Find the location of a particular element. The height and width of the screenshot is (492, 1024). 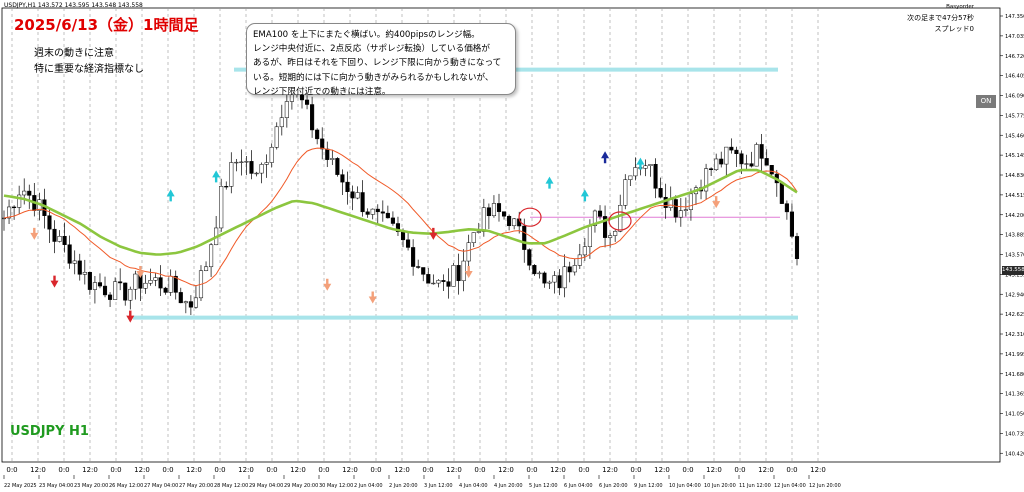

x-tick-label: 4 Jun 20:00 is located at coordinates (508, 486).